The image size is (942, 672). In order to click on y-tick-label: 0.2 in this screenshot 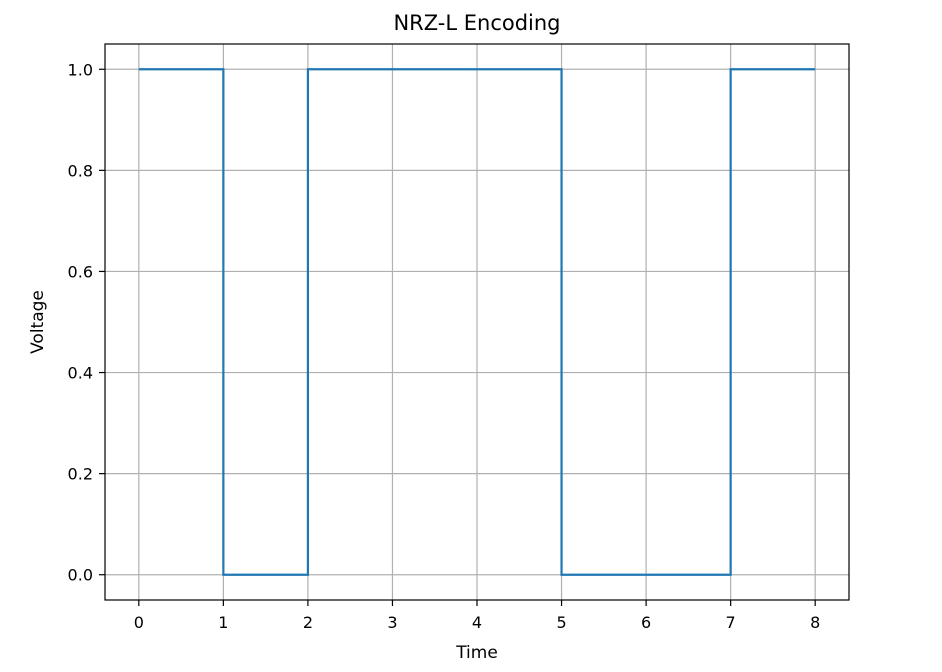, I will do `click(80, 474)`.